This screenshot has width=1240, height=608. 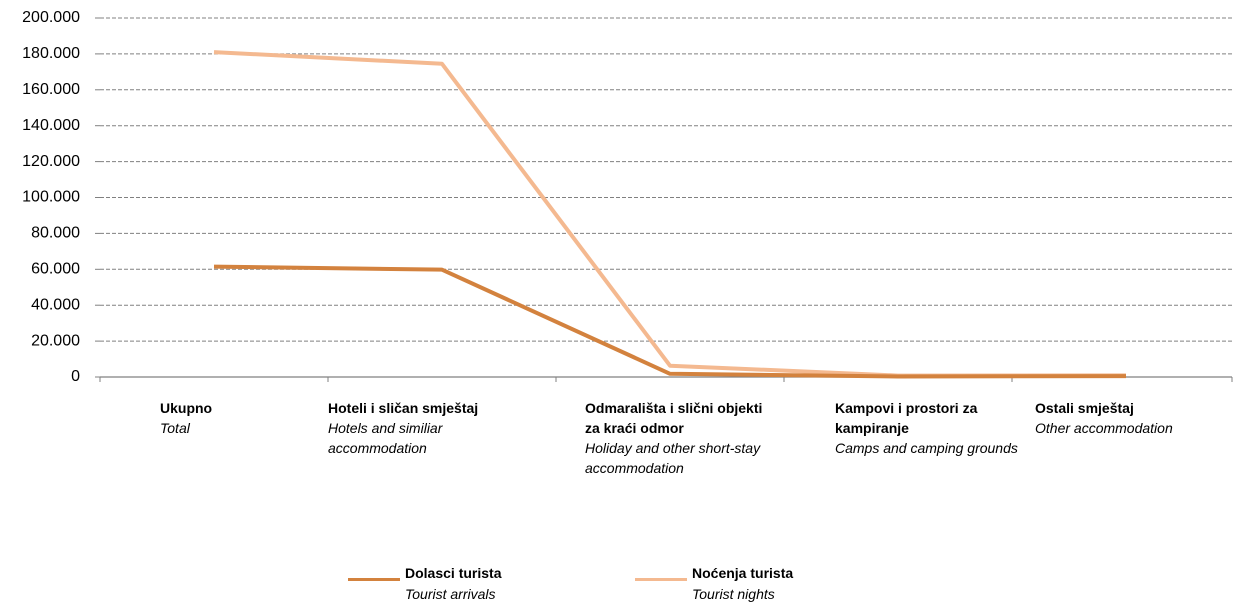 What do you see at coordinates (55, 269) in the screenshot?
I see `y-tick-label: 60.000` at bounding box center [55, 269].